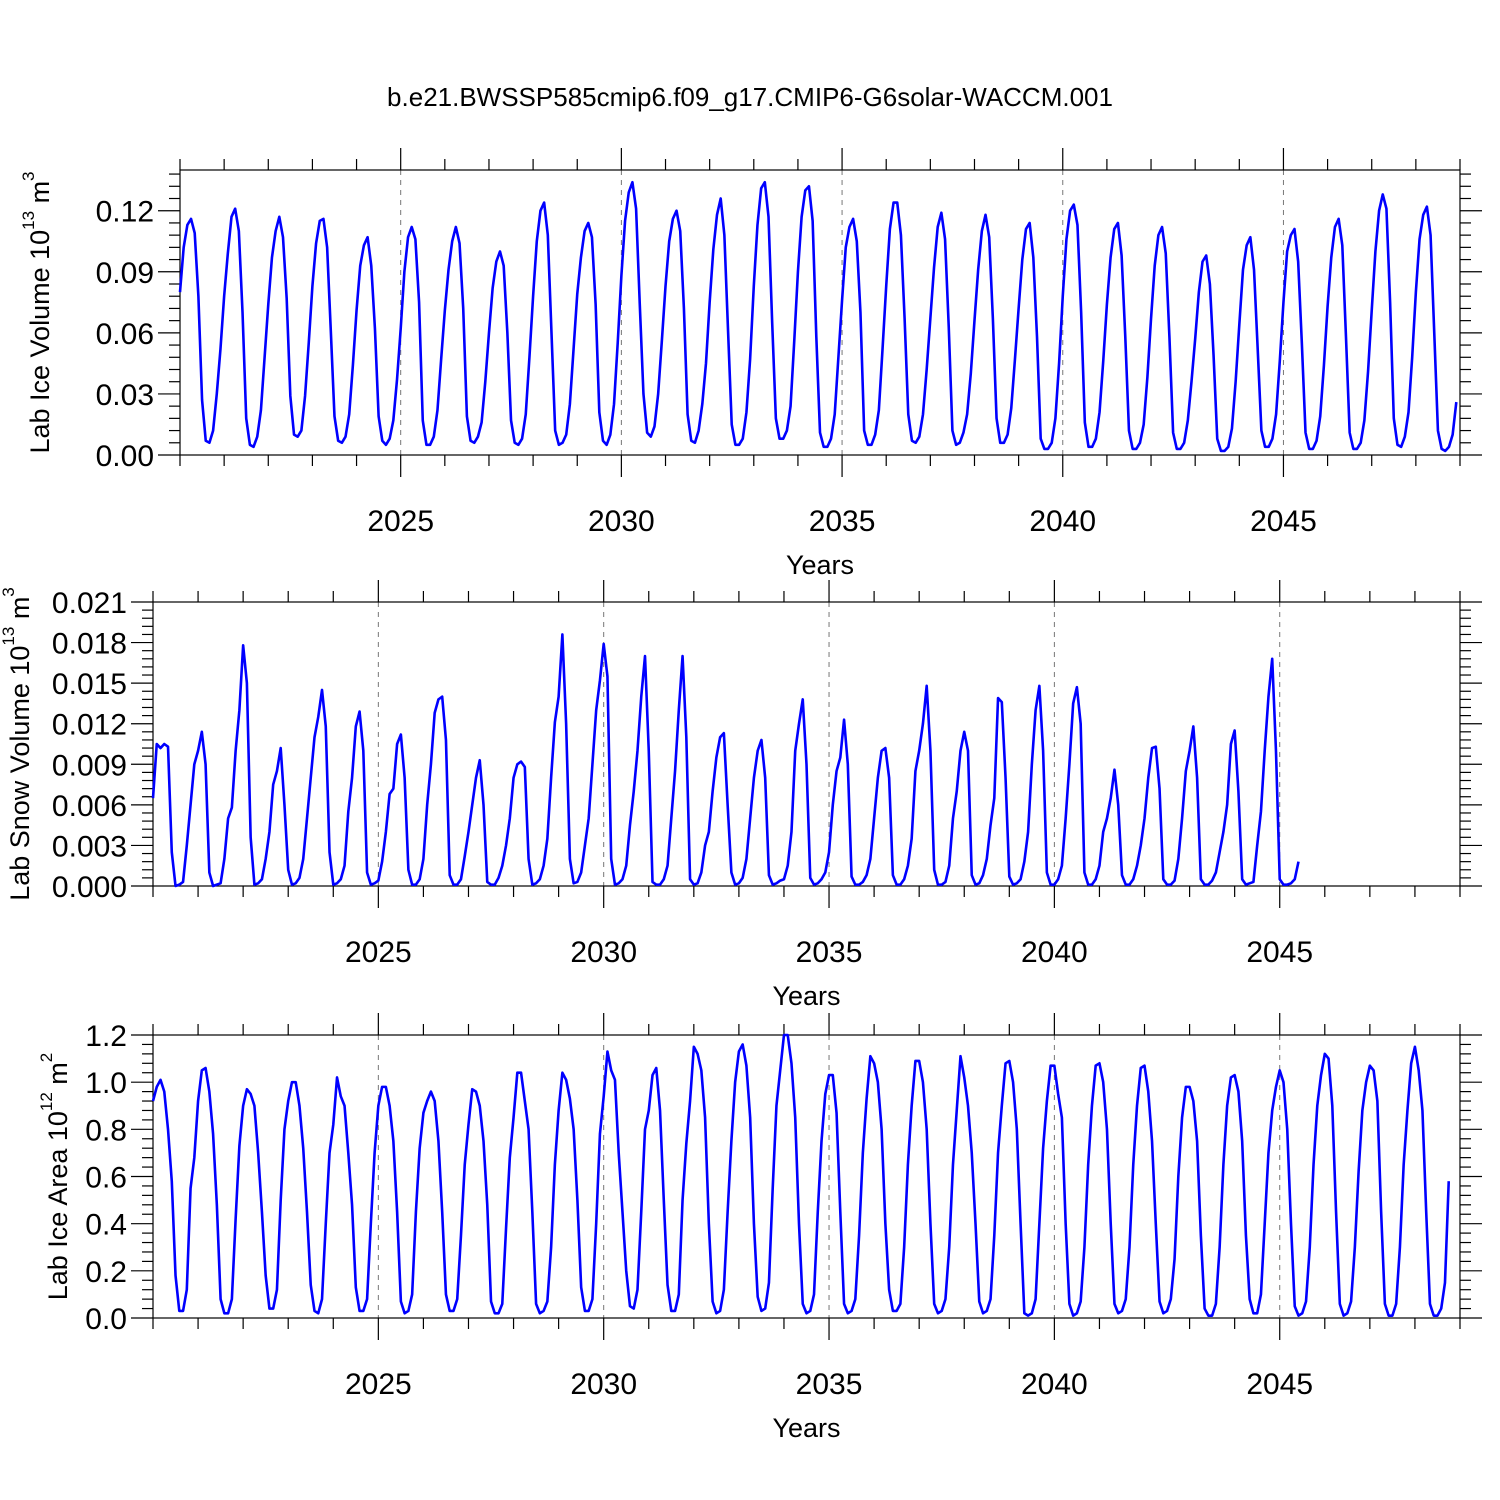 This screenshot has width=1500, height=1500. Describe the element at coordinates (89, 684) in the screenshot. I see `y-tick-label: 0.015` at that location.